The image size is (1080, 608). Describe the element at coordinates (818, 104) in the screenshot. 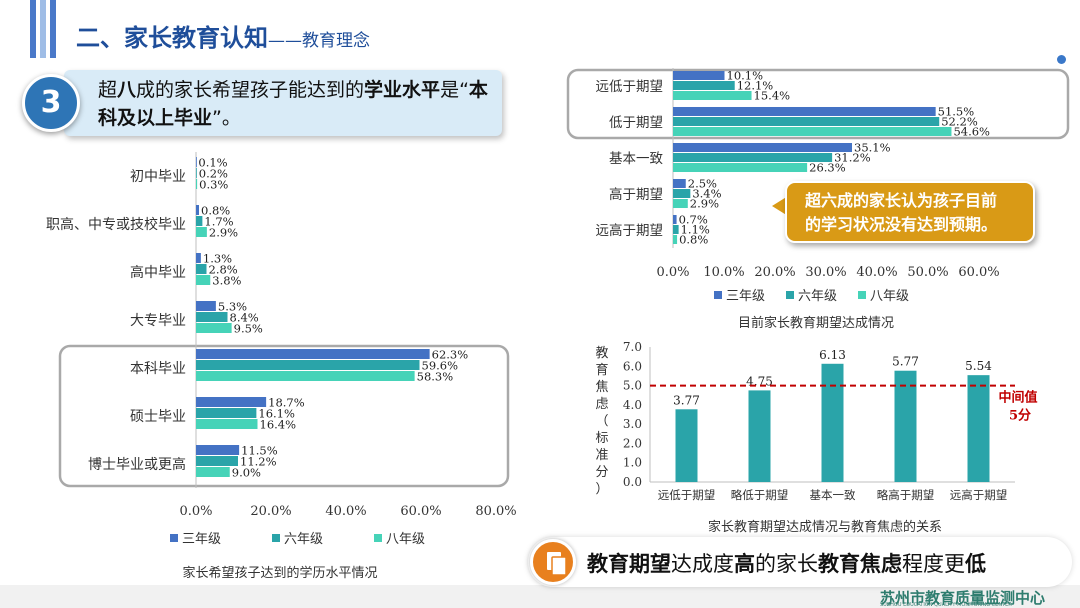

I see `highlight-frame` at that location.